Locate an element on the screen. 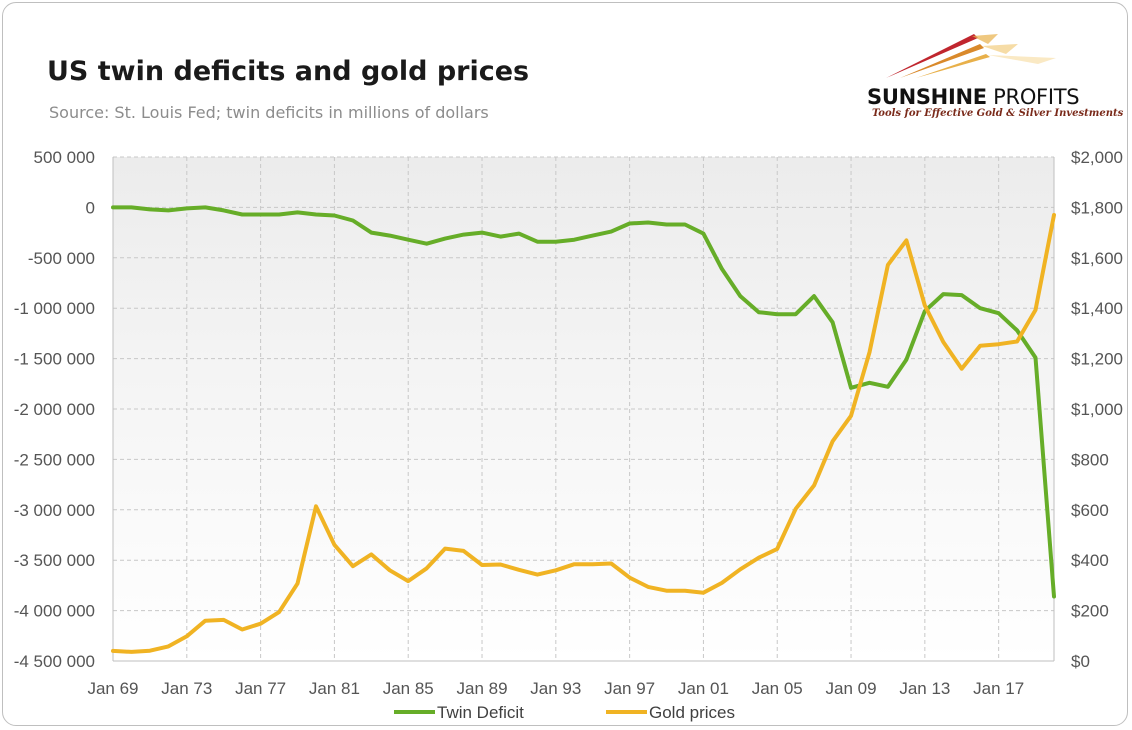  left-axis-tick-label: -1 500 000 is located at coordinates (54, 359).